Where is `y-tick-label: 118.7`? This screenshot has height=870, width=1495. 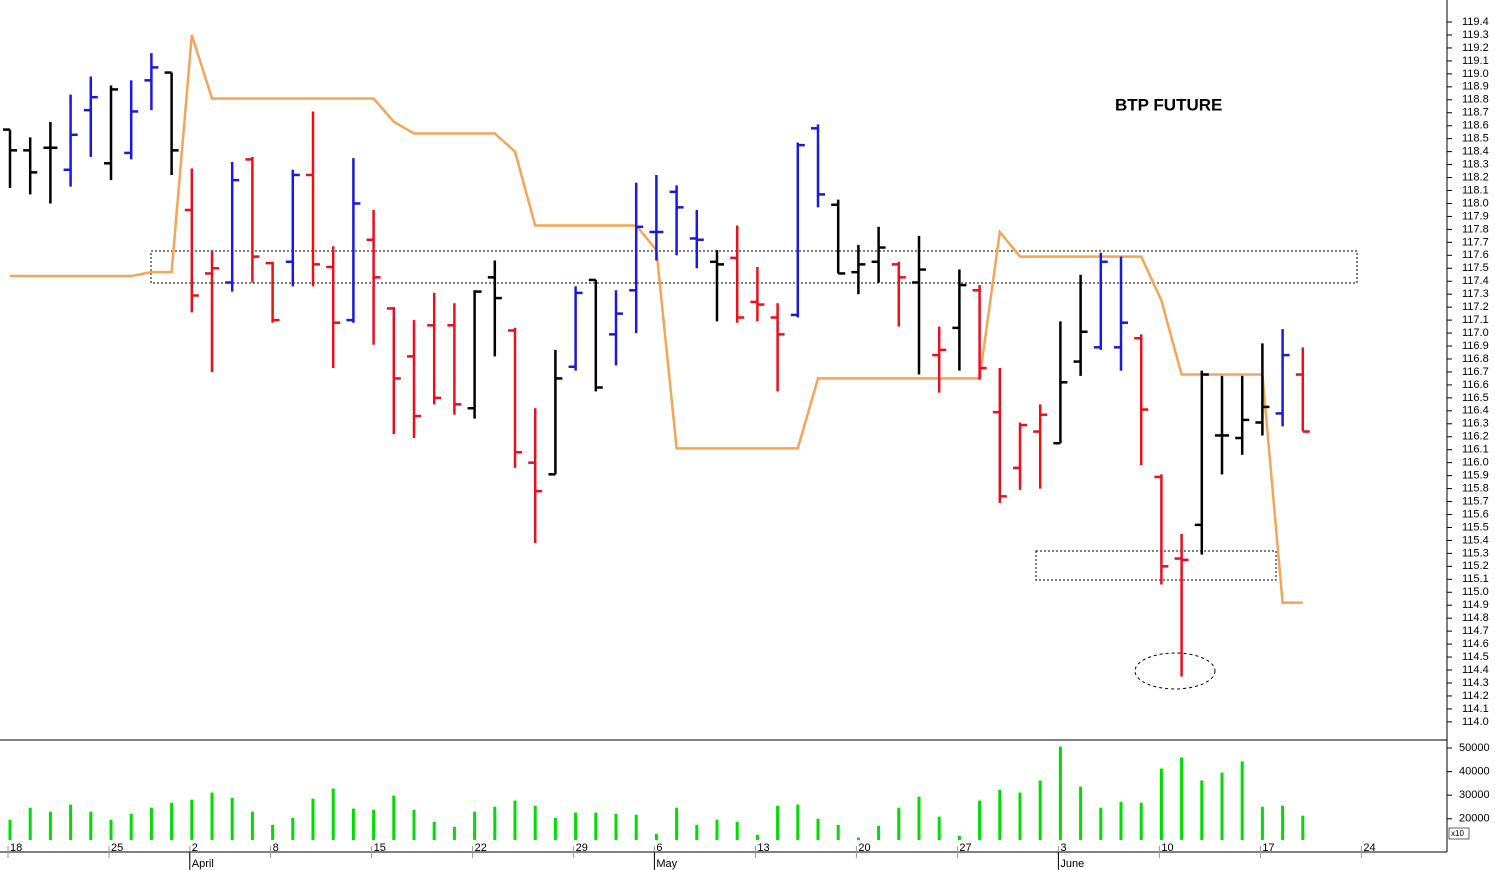
y-tick-label: 118.7 is located at coordinates (1475, 113).